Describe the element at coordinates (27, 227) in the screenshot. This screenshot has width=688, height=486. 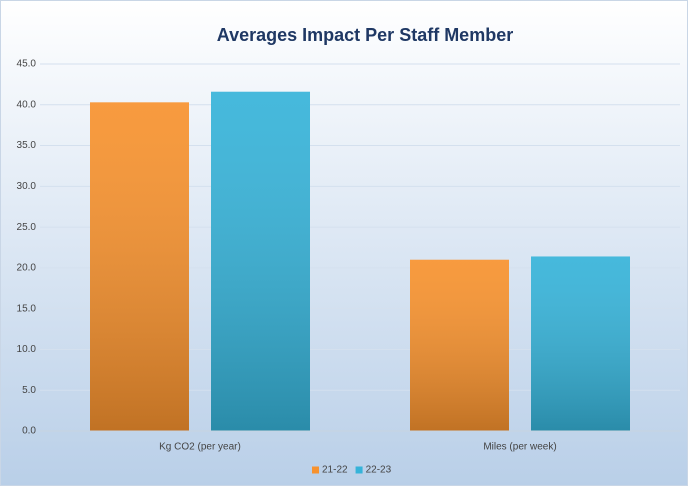
I see `y-tick-label: 25.0` at that location.